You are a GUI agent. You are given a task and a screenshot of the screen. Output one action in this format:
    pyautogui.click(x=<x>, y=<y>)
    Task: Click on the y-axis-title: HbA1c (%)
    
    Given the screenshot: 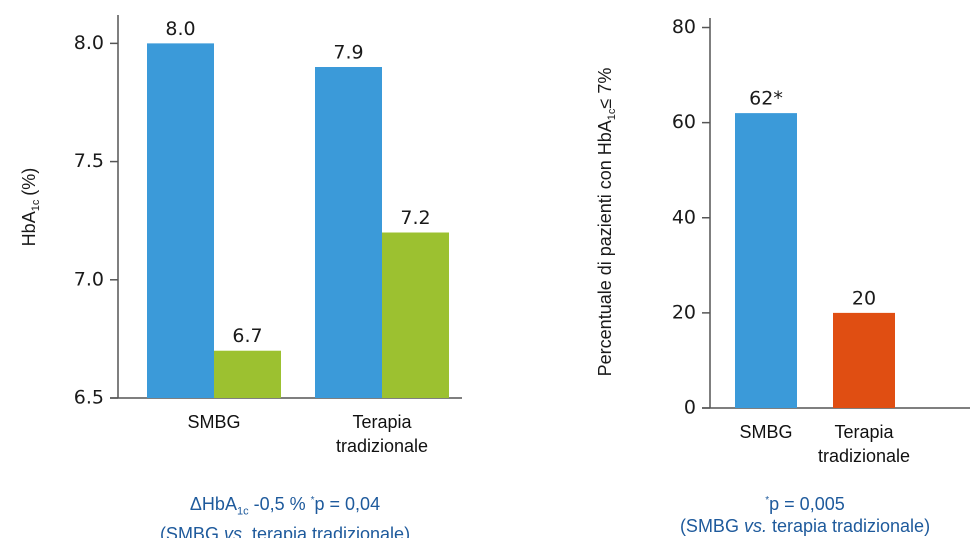 What is the action you would take?
    pyautogui.click(x=30, y=207)
    